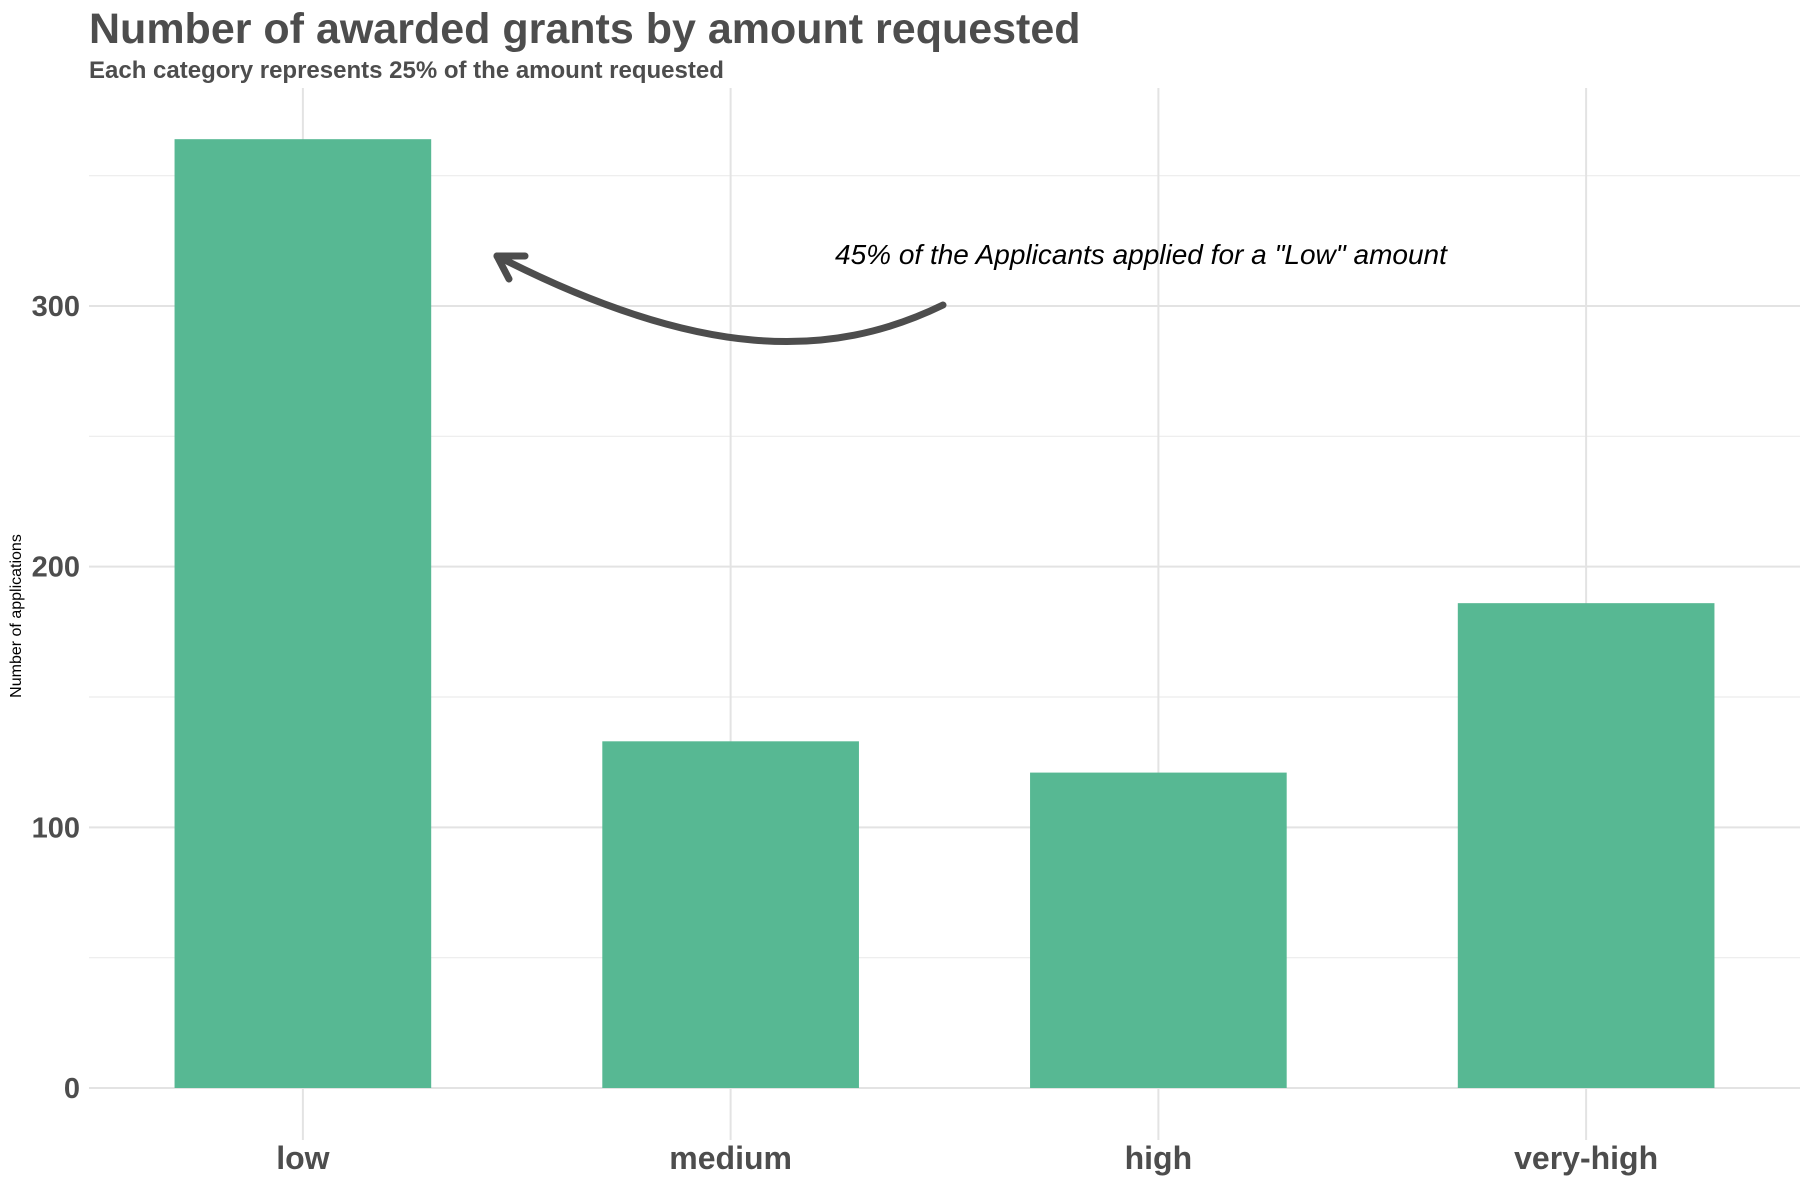 The height and width of the screenshot is (1200, 1800). Describe the element at coordinates (967, 1158) in the screenshot. I see `x-axis-ticks: low medium high very-high` at that location.